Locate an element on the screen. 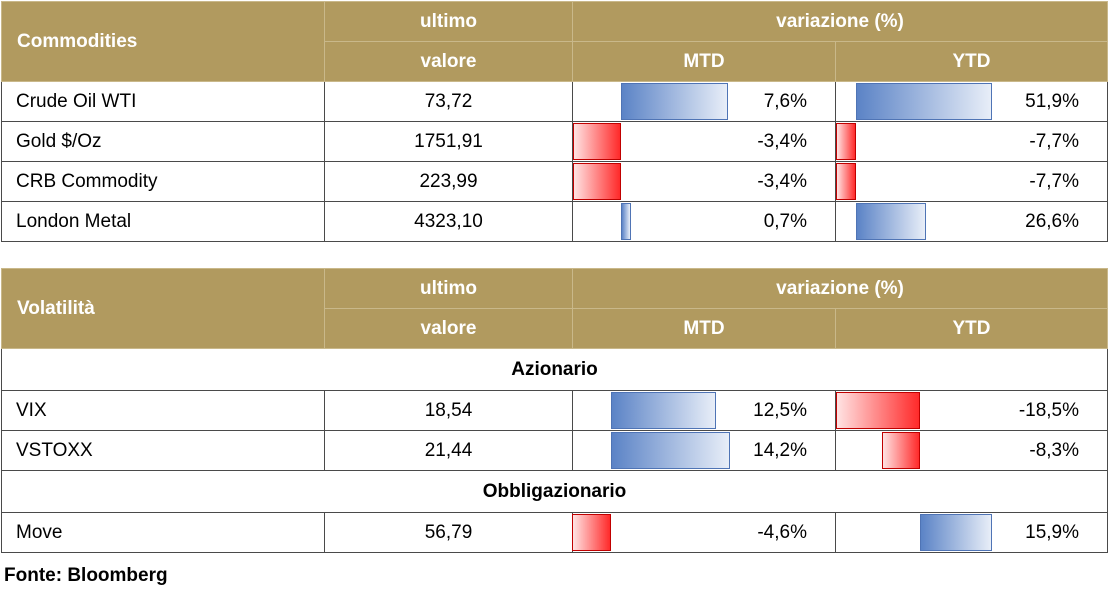 This screenshot has width=1108, height=597. mtd-cell: 12,5% is located at coordinates (704, 410).